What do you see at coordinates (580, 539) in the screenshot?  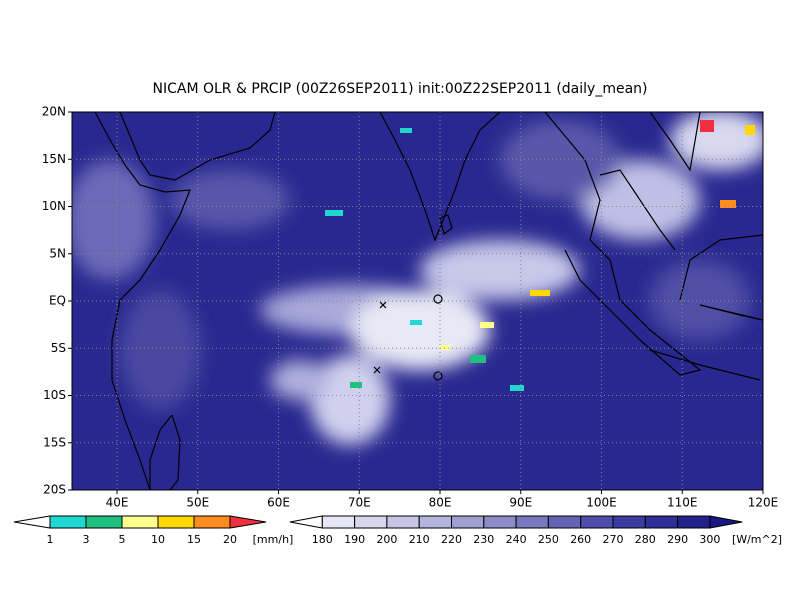 I see `colorbar-label: 260` at bounding box center [580, 539].